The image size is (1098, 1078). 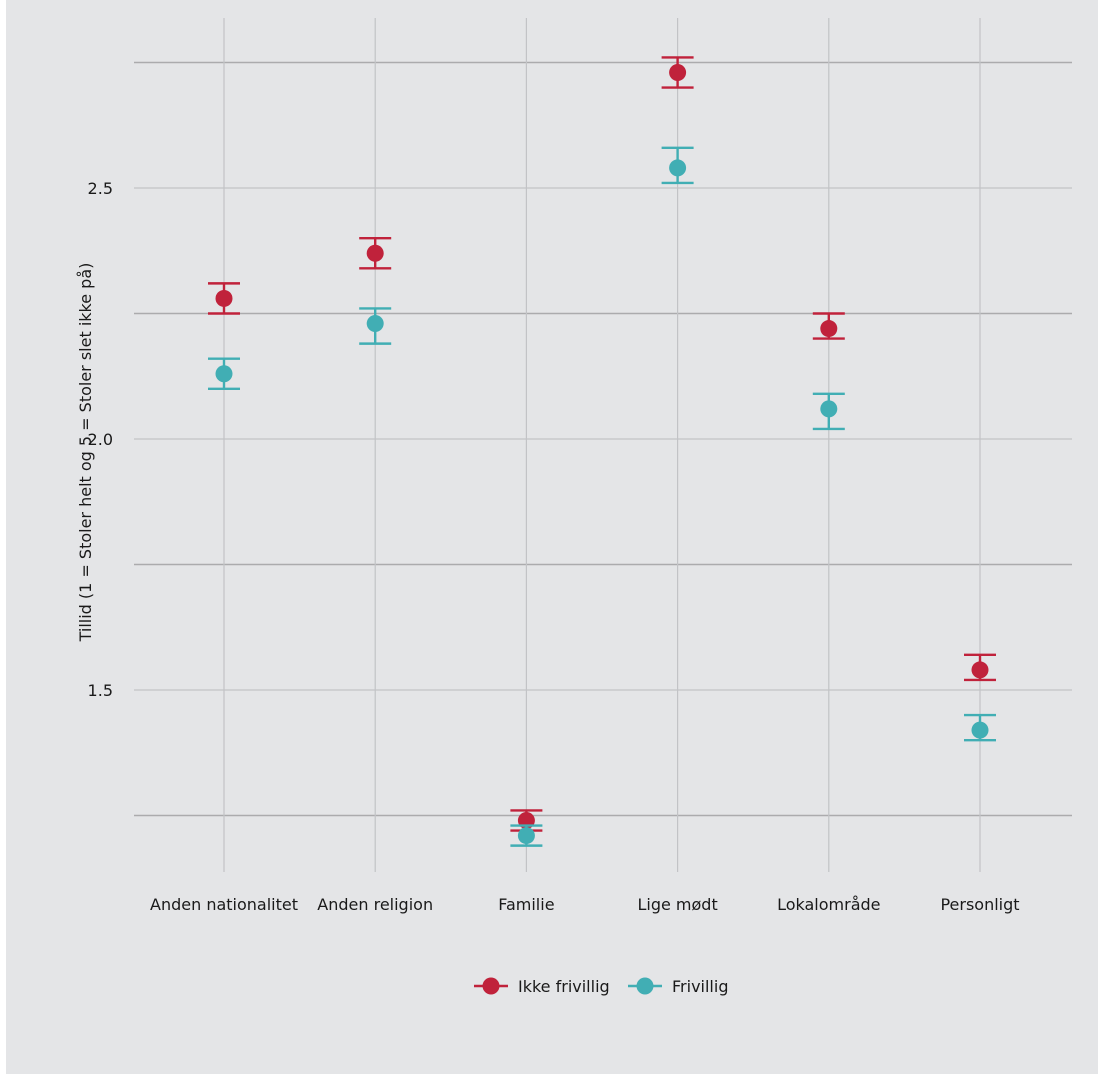 What do you see at coordinates (100, 690) in the screenshot?
I see `y-tick-label: 1.5` at bounding box center [100, 690].